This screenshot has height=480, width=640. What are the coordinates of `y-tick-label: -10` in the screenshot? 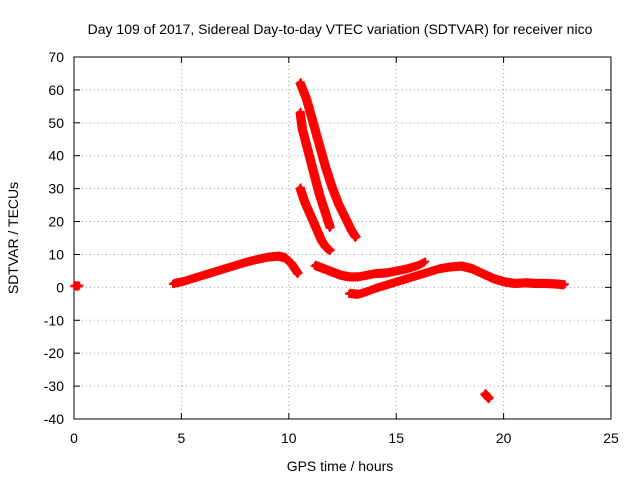 It's located at (54, 320).